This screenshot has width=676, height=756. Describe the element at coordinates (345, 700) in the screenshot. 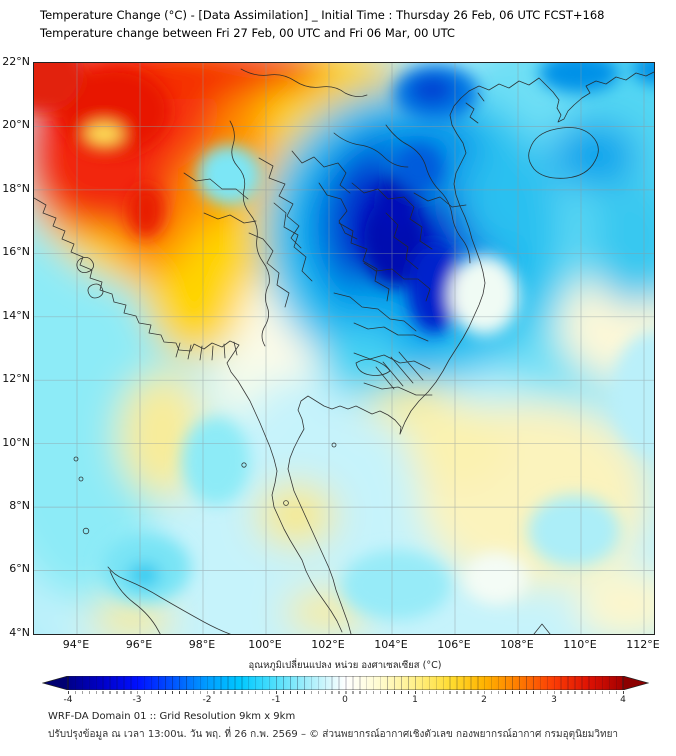

I see `colorbar-tick-label: 0` at that location.